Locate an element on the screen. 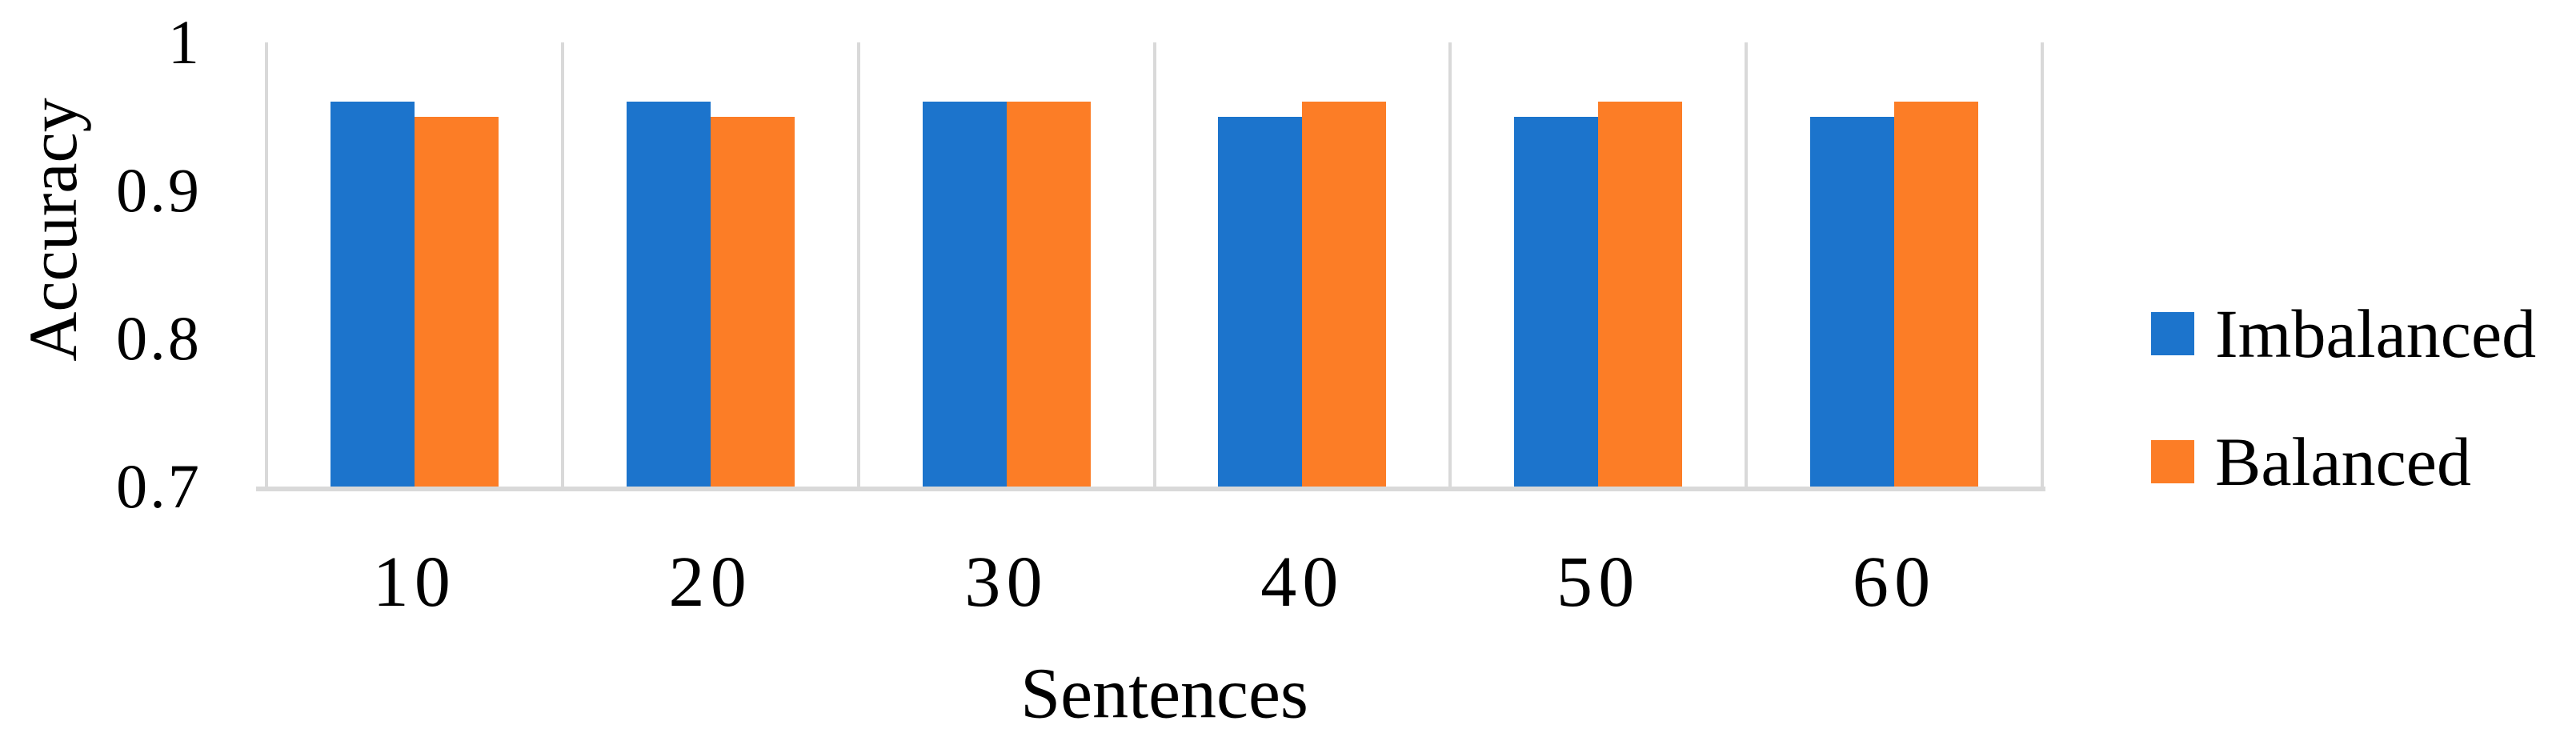 This screenshot has width=2576, height=745. y-tick-label: 0.7 is located at coordinates (159, 486).